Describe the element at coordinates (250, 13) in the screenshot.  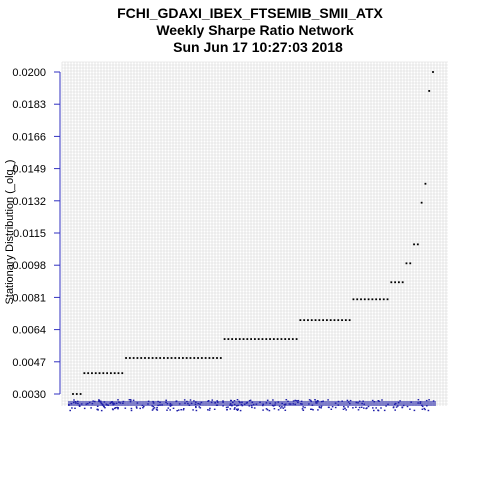
I see `chart-title-line-1: FCHI_GDAXI_IBEX_FTSEMIB_SMII_ATX` at that location.